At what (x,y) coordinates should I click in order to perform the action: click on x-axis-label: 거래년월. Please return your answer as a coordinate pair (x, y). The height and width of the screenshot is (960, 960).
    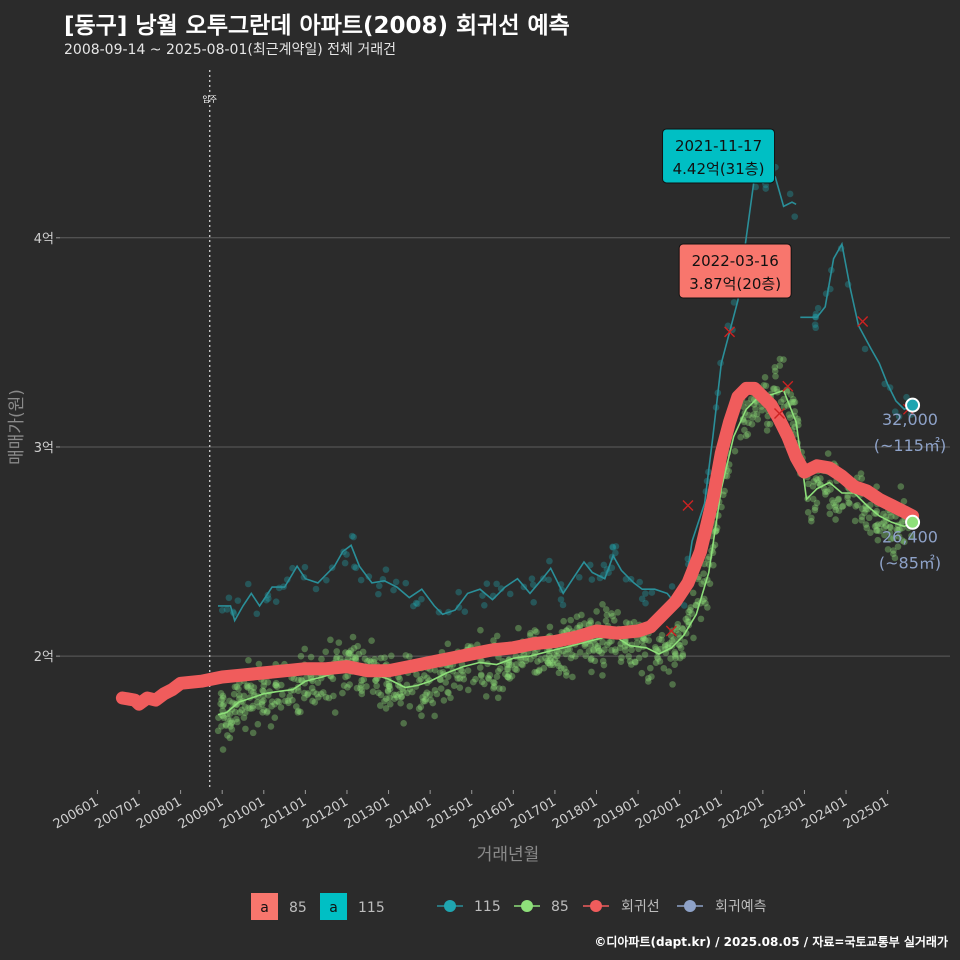
    Looking at the image, I should click on (508, 855).